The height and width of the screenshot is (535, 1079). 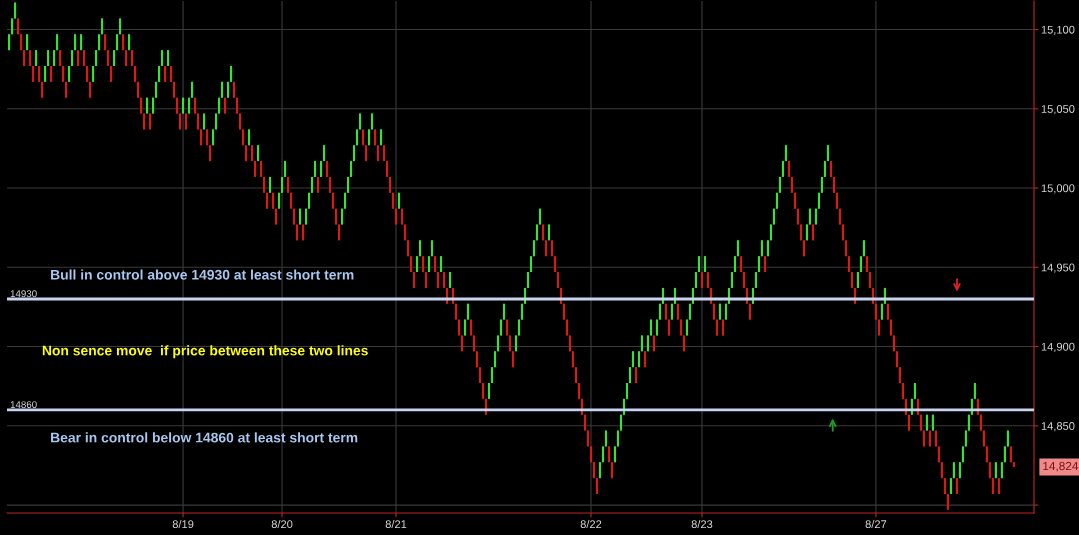 What do you see at coordinates (282, 524) in the screenshot?
I see `x-tick-label: 8/20` at bounding box center [282, 524].